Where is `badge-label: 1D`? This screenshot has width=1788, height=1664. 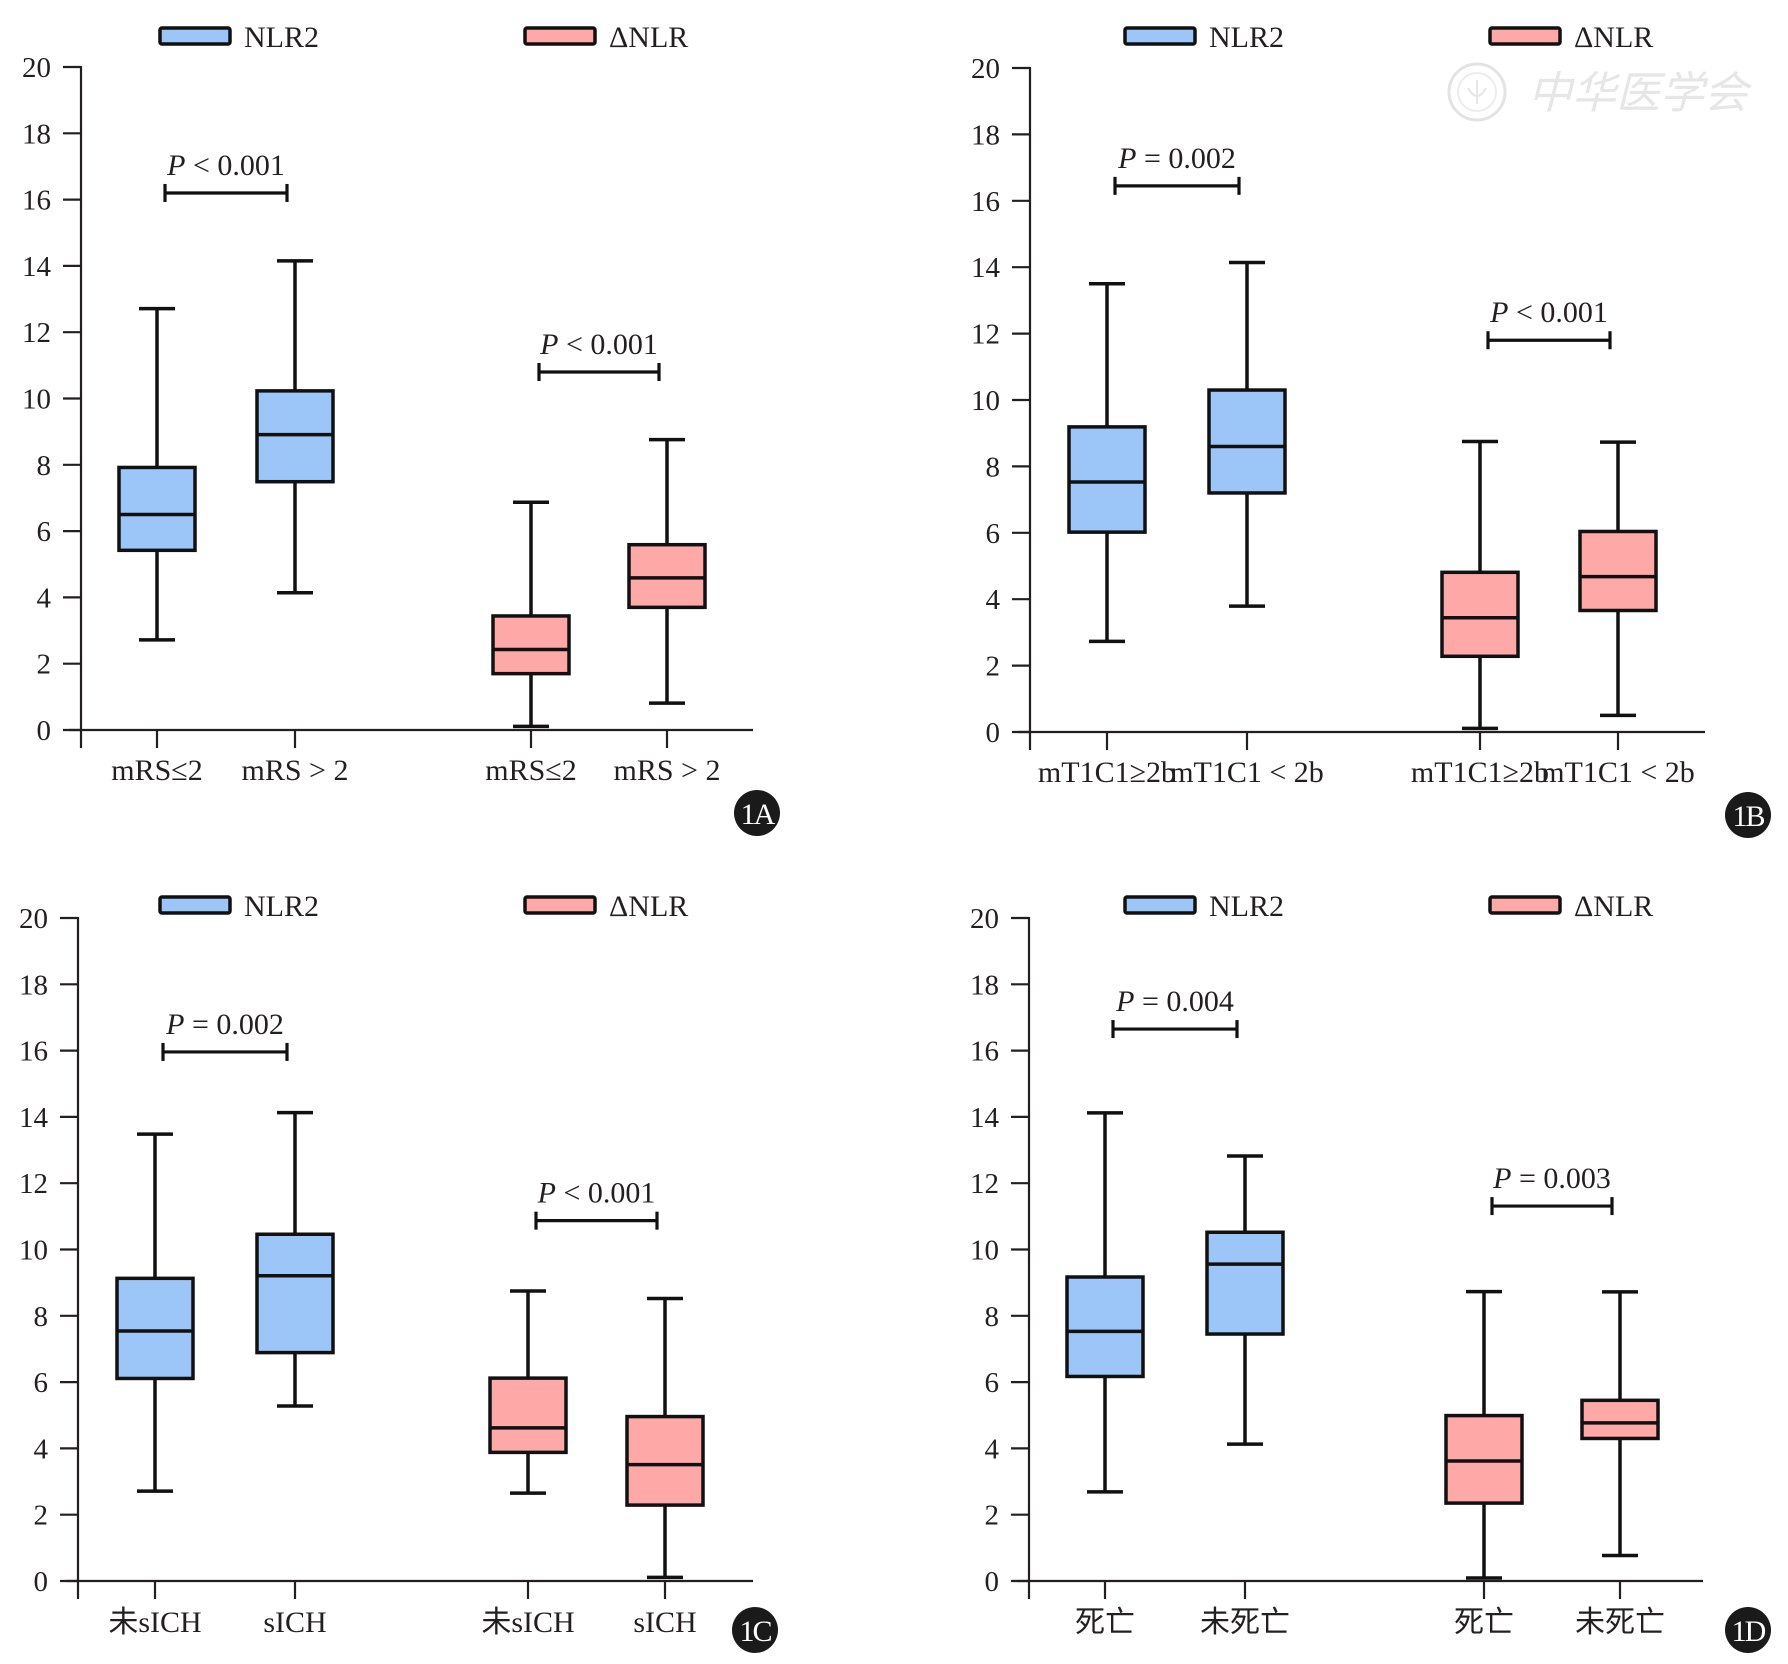 badge-label: 1D is located at coordinates (1749, 1631).